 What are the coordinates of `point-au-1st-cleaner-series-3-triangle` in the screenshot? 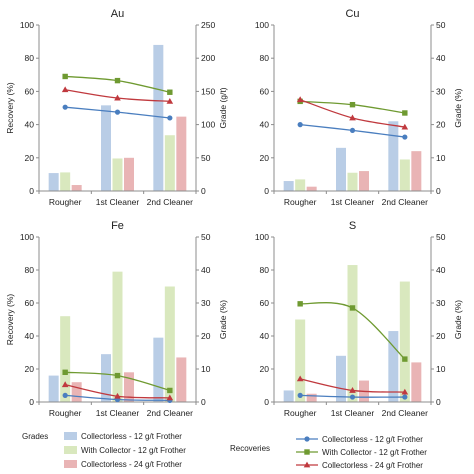 It's located at (117, 97).